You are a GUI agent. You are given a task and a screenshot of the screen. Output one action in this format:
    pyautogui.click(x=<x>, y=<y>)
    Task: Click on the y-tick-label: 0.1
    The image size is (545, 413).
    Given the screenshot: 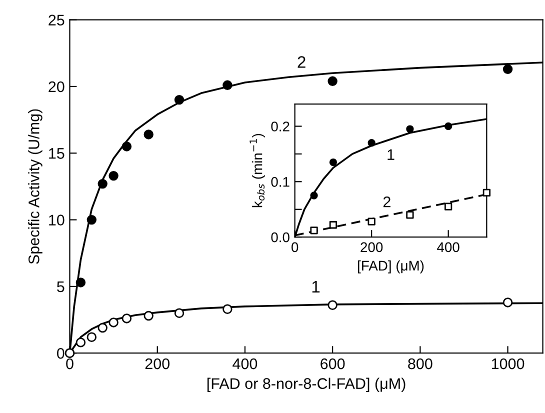 What is the action you would take?
    pyautogui.click(x=280, y=181)
    